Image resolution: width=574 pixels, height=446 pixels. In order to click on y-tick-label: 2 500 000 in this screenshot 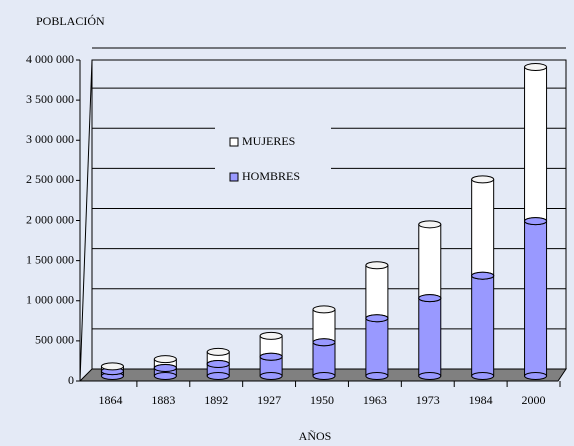, I will do `click(50, 179)`.